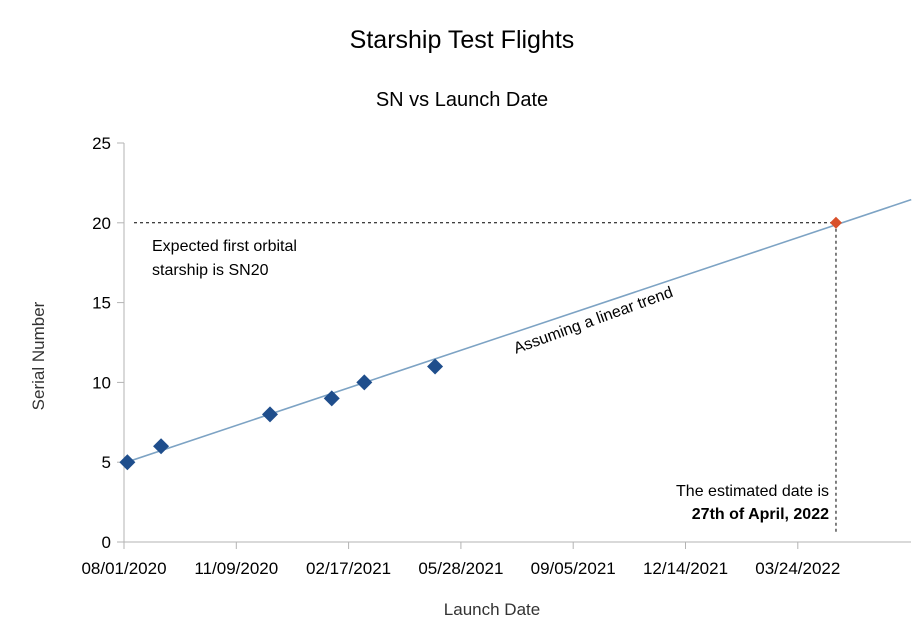  I want to click on x-tick-label: 05/28/2021, so click(460, 568).